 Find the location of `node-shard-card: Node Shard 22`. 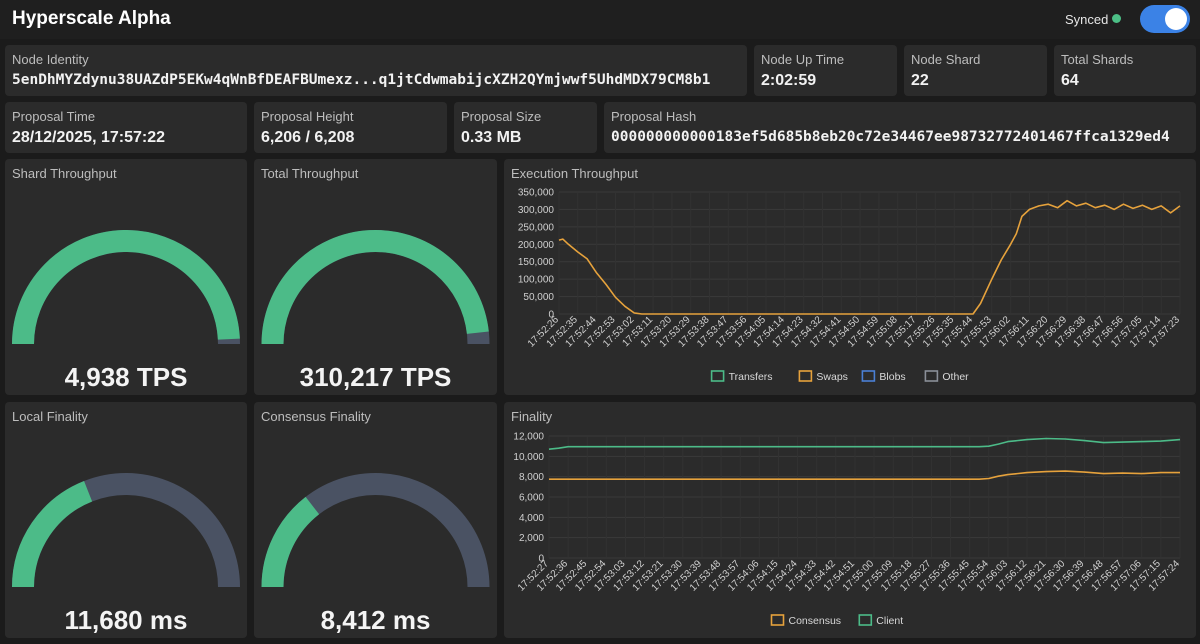

node-shard-card: Node Shard 22 is located at coordinates (975, 70).